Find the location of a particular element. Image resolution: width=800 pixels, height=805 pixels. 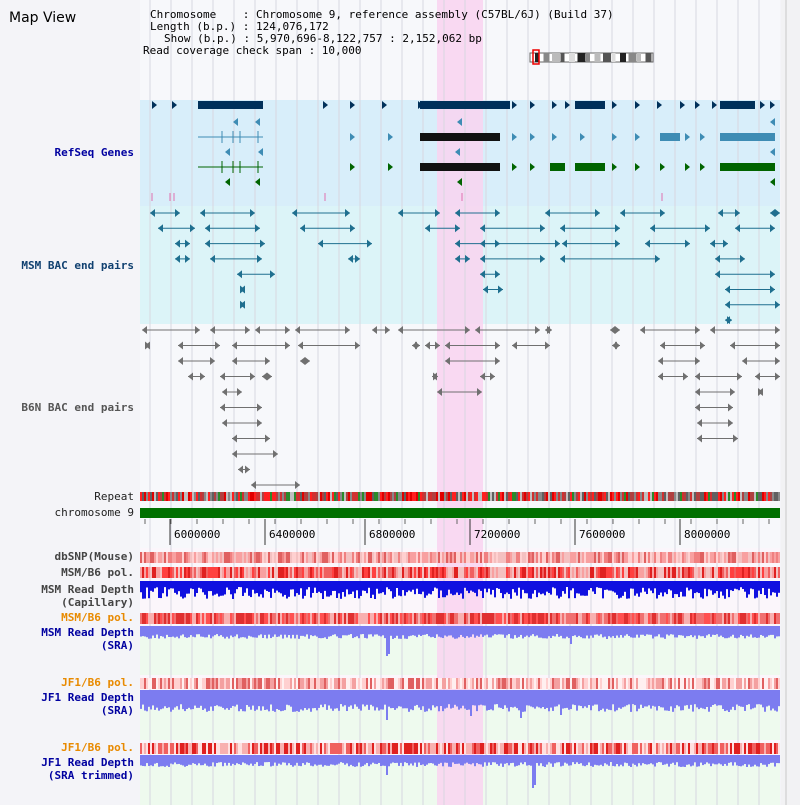

chromosome-bar is located at coordinates (460, 513).